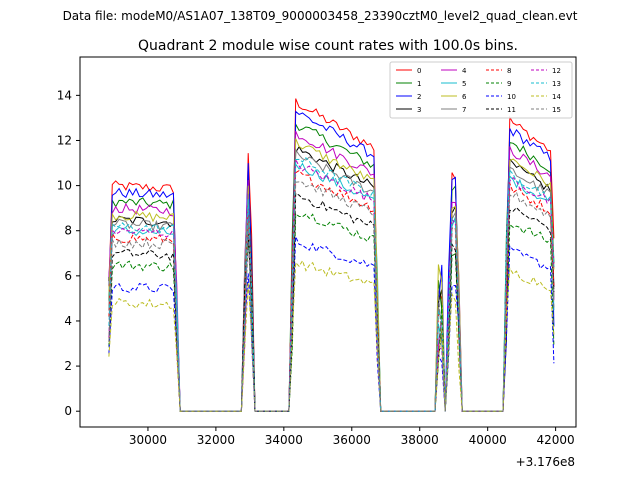  What do you see at coordinates (481, 90) in the screenshot?
I see `legend-frame` at bounding box center [481, 90].